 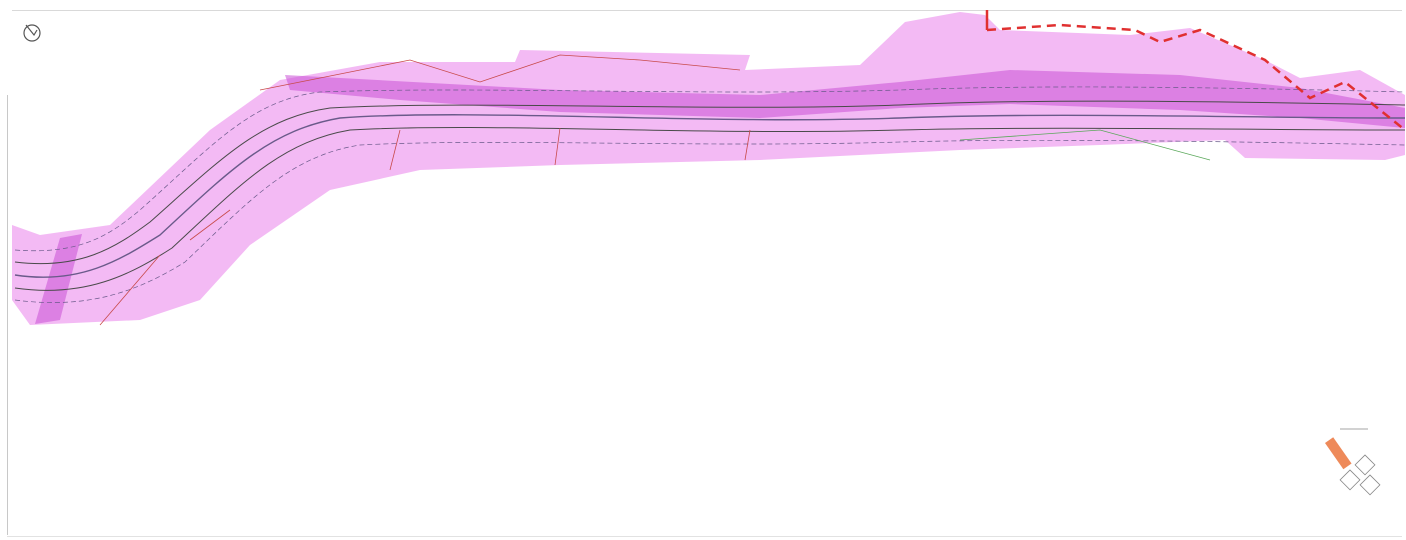 I want to click on corridor-inner-band, so click(x=845, y=99).